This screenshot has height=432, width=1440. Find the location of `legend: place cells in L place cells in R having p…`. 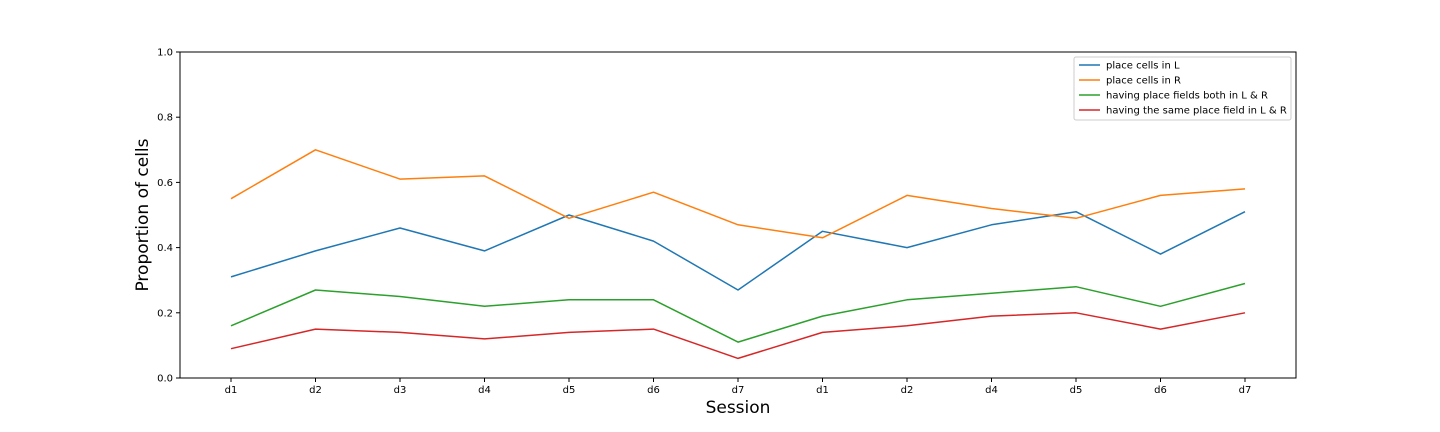

legend: place cells in L place cells in R having p… is located at coordinates (1182, 88).